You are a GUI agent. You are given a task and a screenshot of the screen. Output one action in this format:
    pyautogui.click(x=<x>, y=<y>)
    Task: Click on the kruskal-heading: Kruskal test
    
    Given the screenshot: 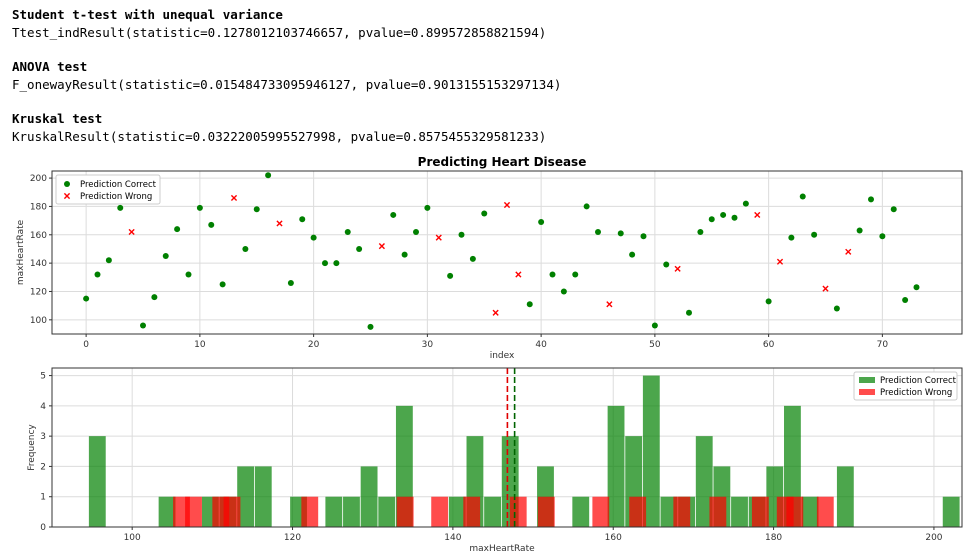 What is the action you would take?
    pyautogui.click(x=57, y=118)
    